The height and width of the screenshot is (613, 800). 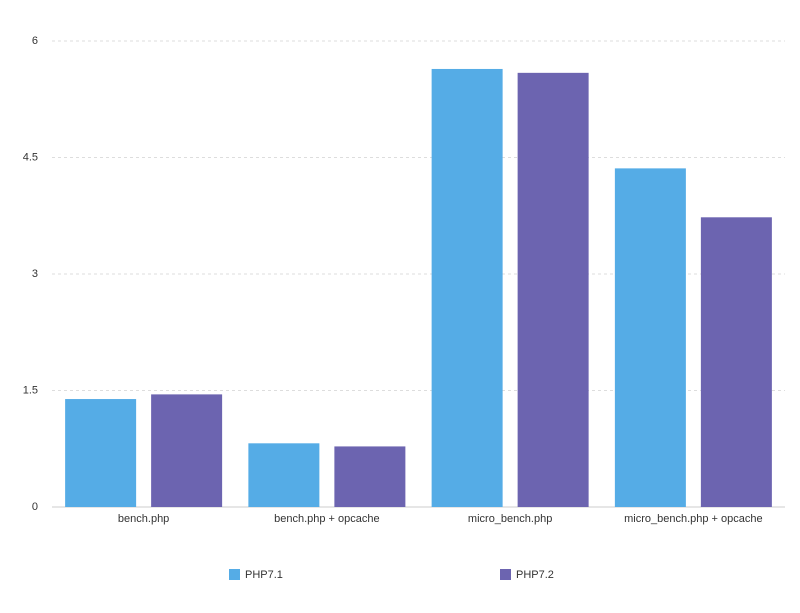 I want to click on x-tick-label: micro_bench.php + opcache, so click(x=693, y=519).